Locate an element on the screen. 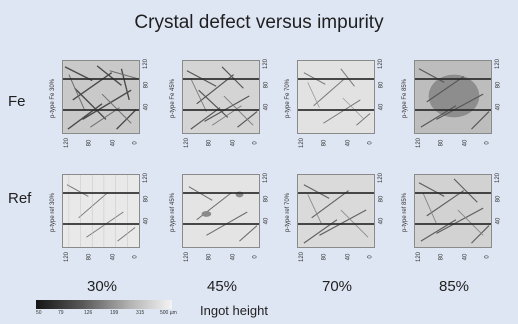 The width and height of the screenshot is (518, 324). colorbar-tick: 500 µm is located at coordinates (168, 313).